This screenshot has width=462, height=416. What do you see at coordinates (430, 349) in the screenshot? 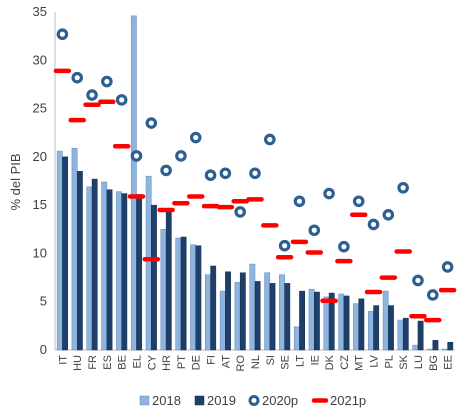
I see `bar-2018-BG` at bounding box center [430, 349].